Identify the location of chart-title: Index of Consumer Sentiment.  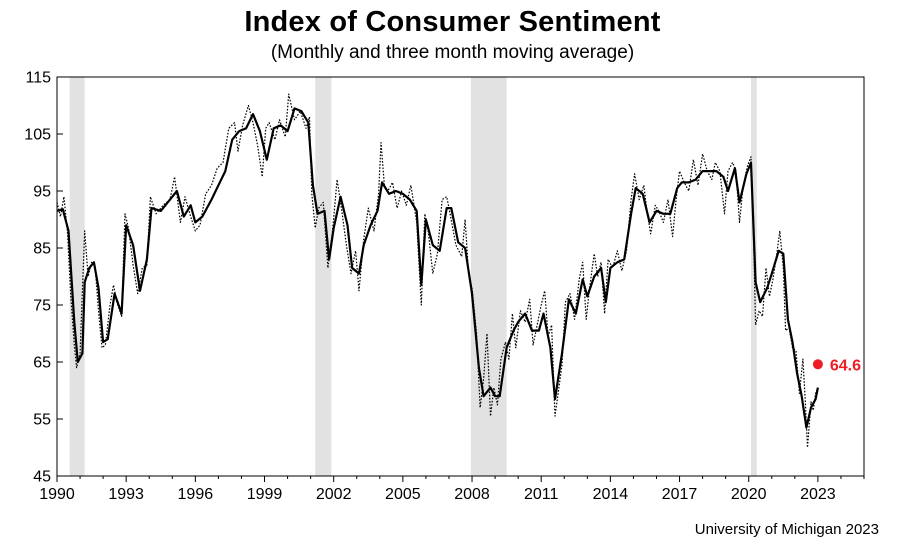
(452, 22).